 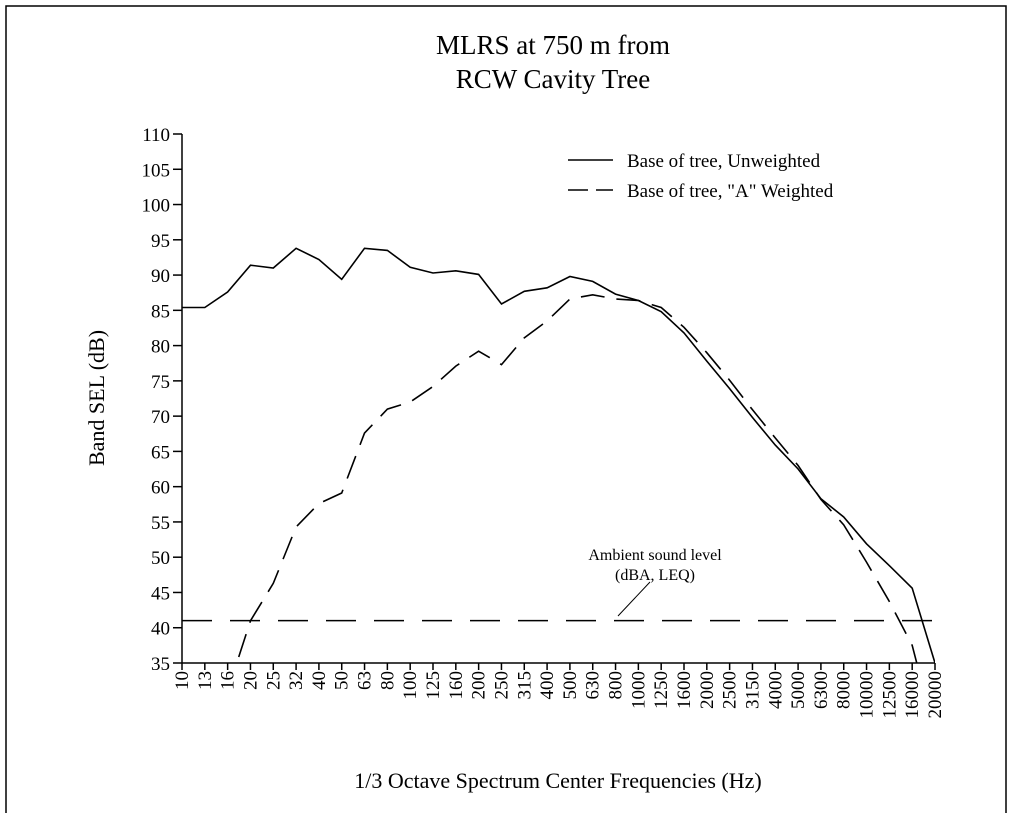 I want to click on y-tick-label: 35, so click(x=160, y=664).